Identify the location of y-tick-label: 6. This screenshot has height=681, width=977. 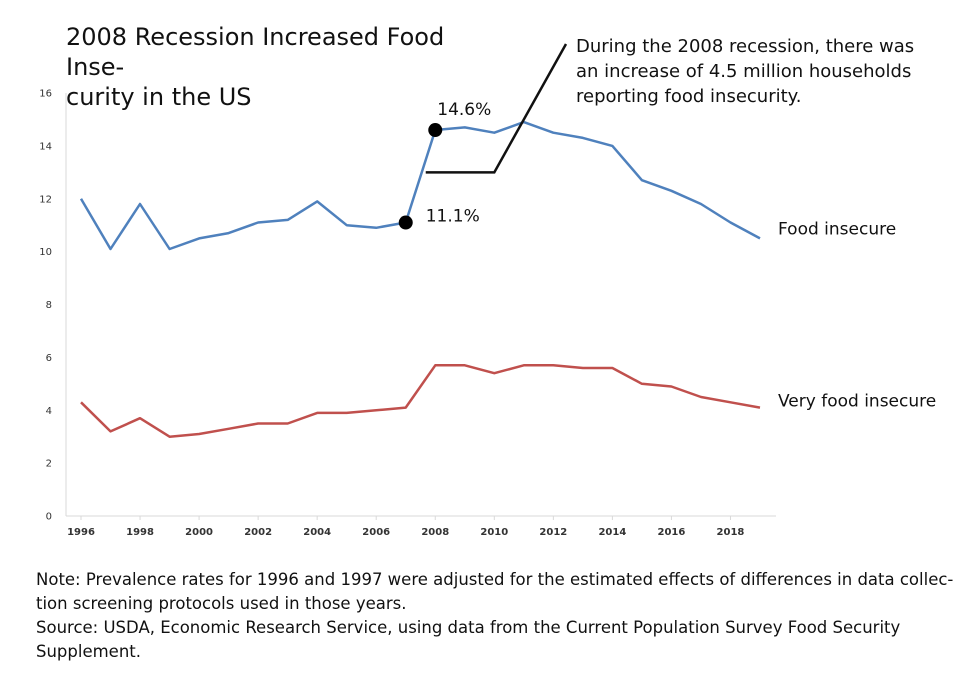
(49, 358).